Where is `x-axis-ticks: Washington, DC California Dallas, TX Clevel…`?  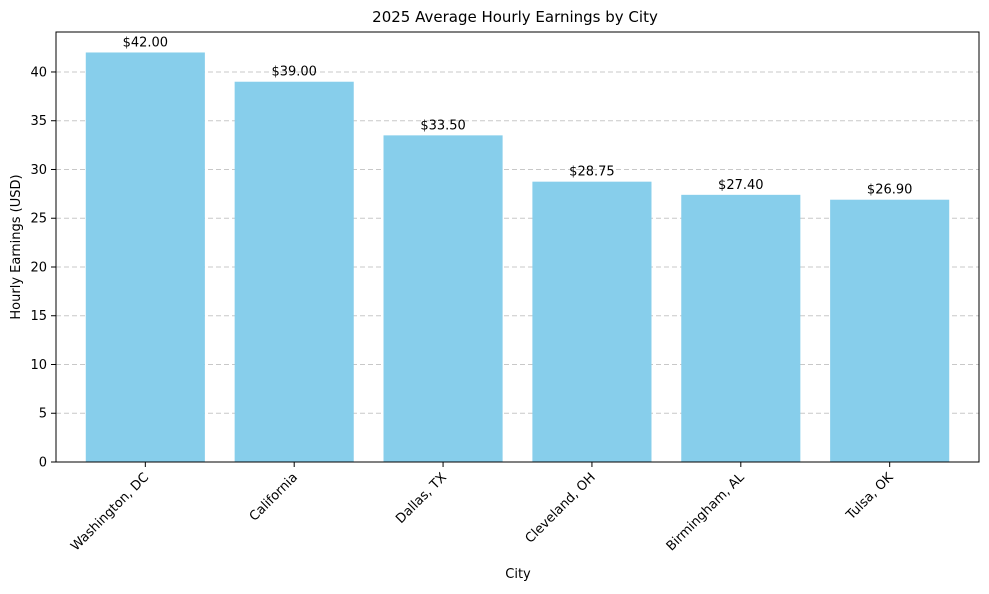
x-axis-ticks: Washington, DC California Dallas, TX Clevel… is located at coordinates (482, 508).